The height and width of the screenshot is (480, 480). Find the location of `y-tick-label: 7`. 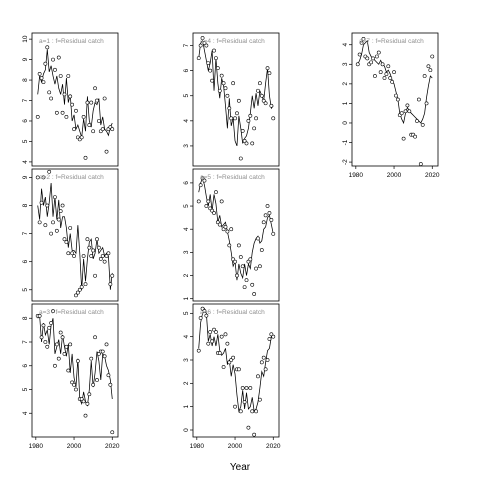

y-tick-label: 7 is located at coordinates (25, 342).